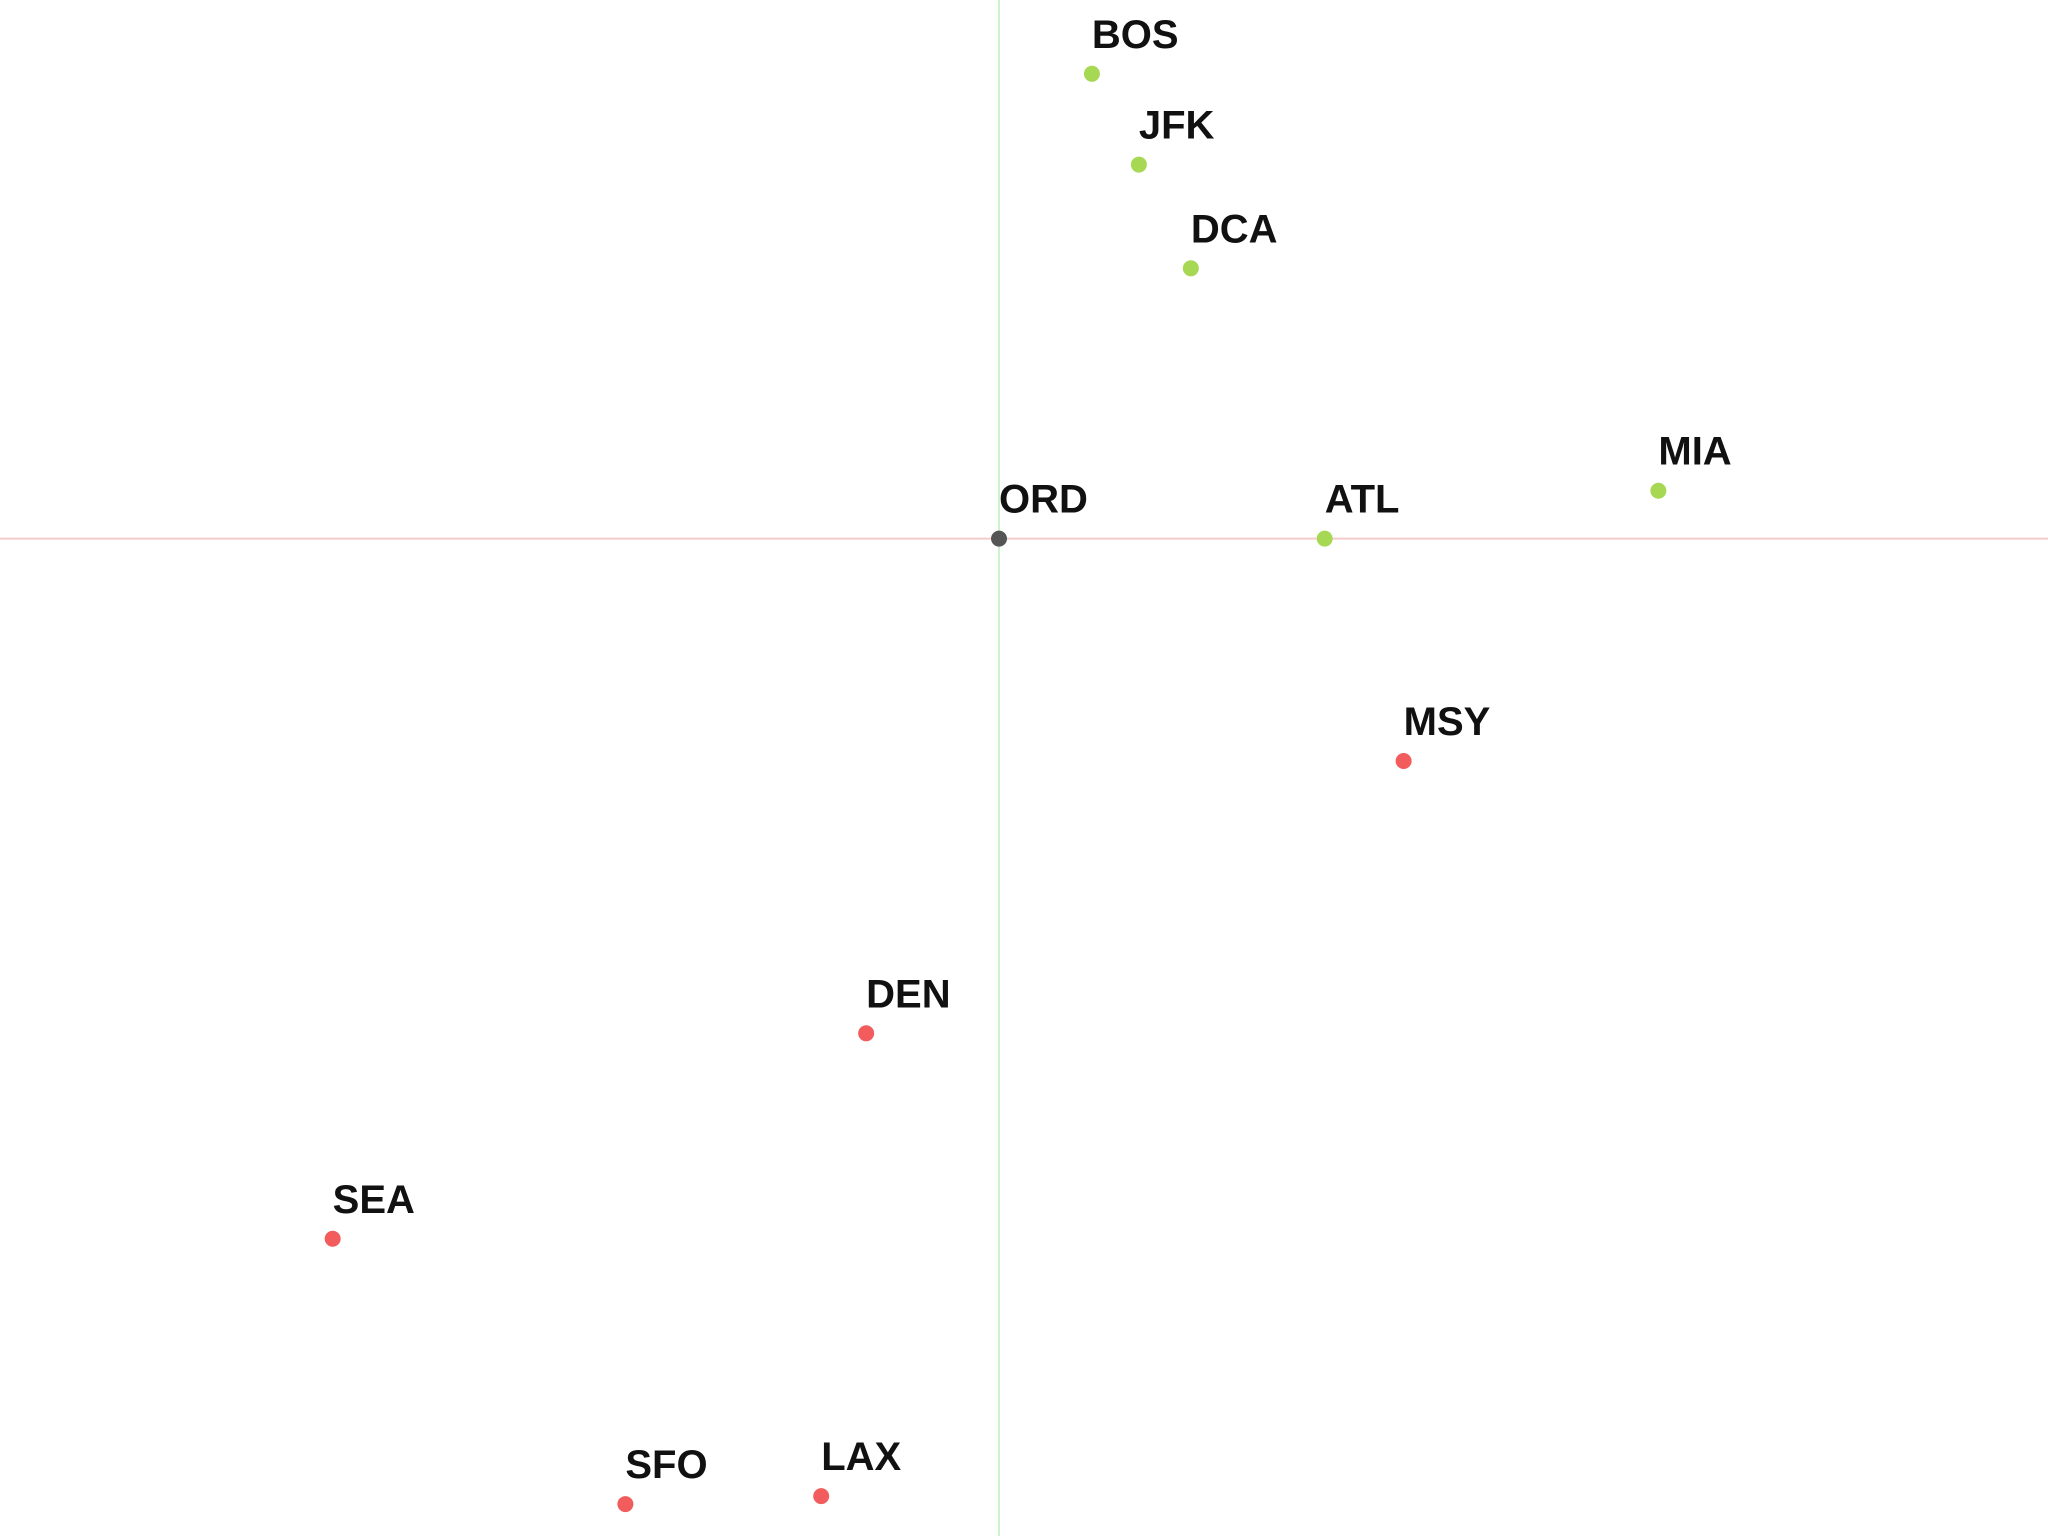  What do you see at coordinates (821, 1496) in the screenshot?
I see `point-lax` at bounding box center [821, 1496].